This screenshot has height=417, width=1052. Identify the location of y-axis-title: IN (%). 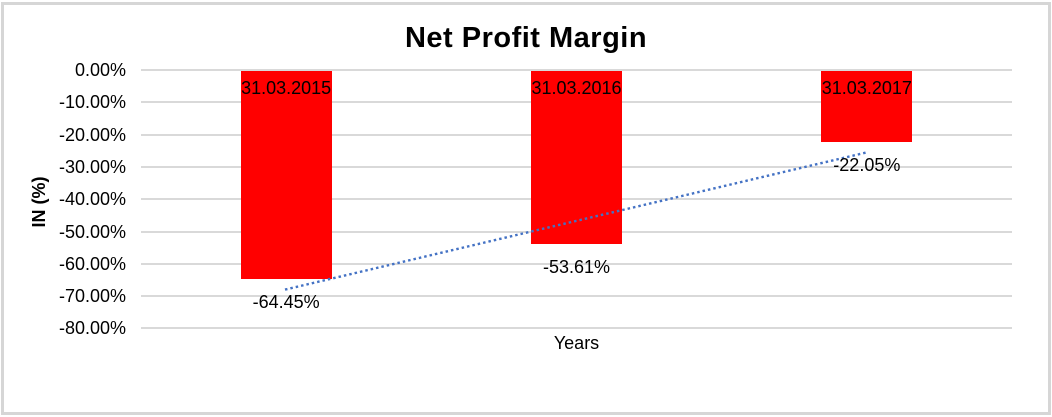
(39, 202).